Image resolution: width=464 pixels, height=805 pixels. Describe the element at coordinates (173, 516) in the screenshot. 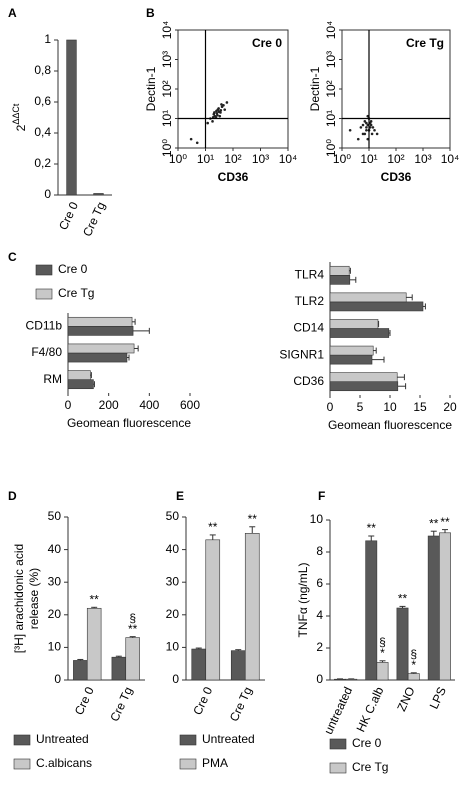

I see `y-tick-label: 50` at that location.